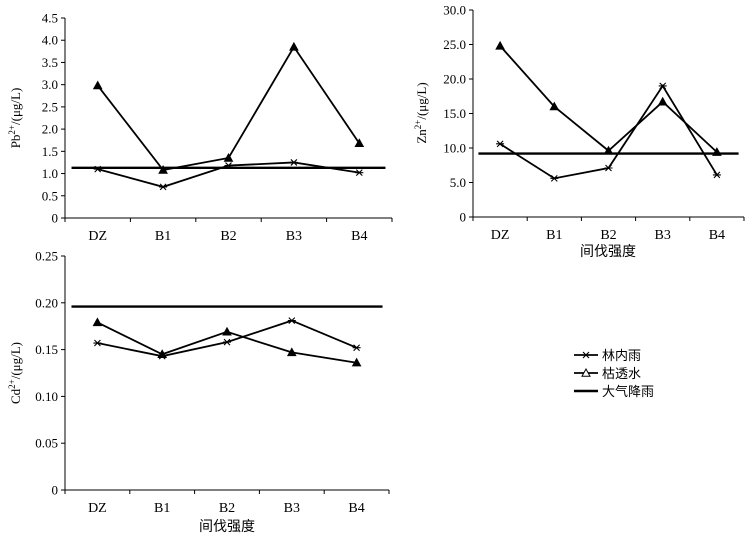 The width and height of the screenshot is (747, 538). What do you see at coordinates (46, 349) in the screenshot?
I see `y-tick-label: 0.15` at bounding box center [46, 349].